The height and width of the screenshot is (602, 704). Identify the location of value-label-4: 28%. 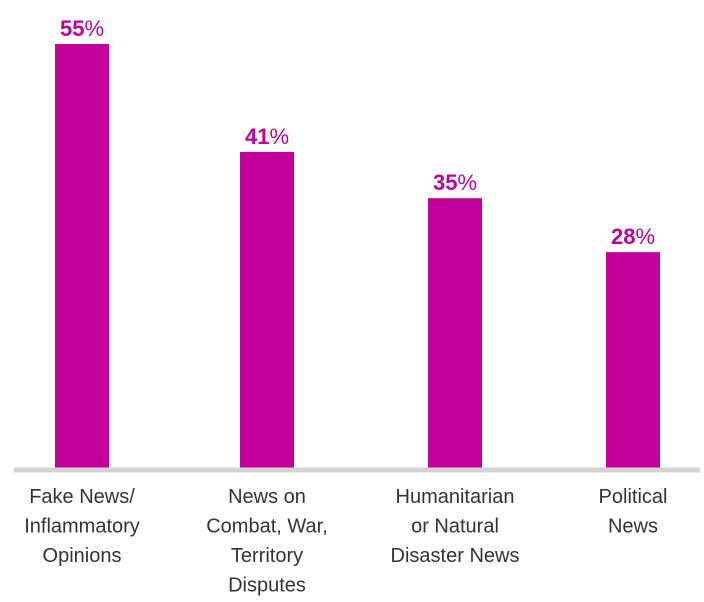
(633, 236).